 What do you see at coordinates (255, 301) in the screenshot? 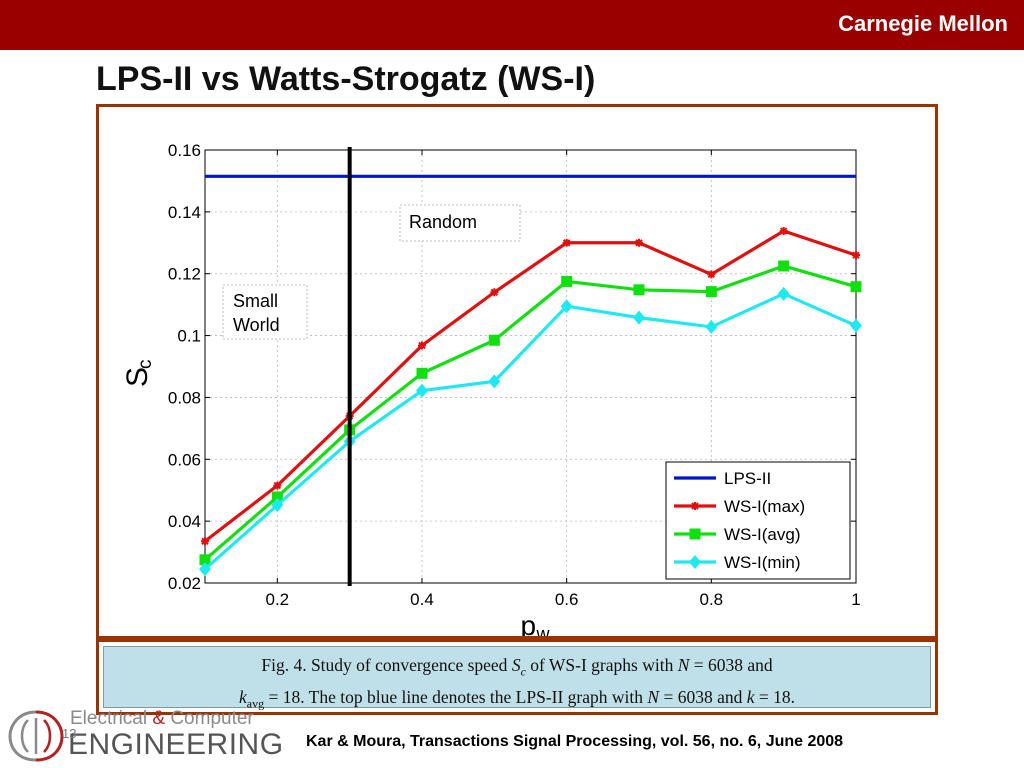
I see `annotation-text: Small` at bounding box center [255, 301].